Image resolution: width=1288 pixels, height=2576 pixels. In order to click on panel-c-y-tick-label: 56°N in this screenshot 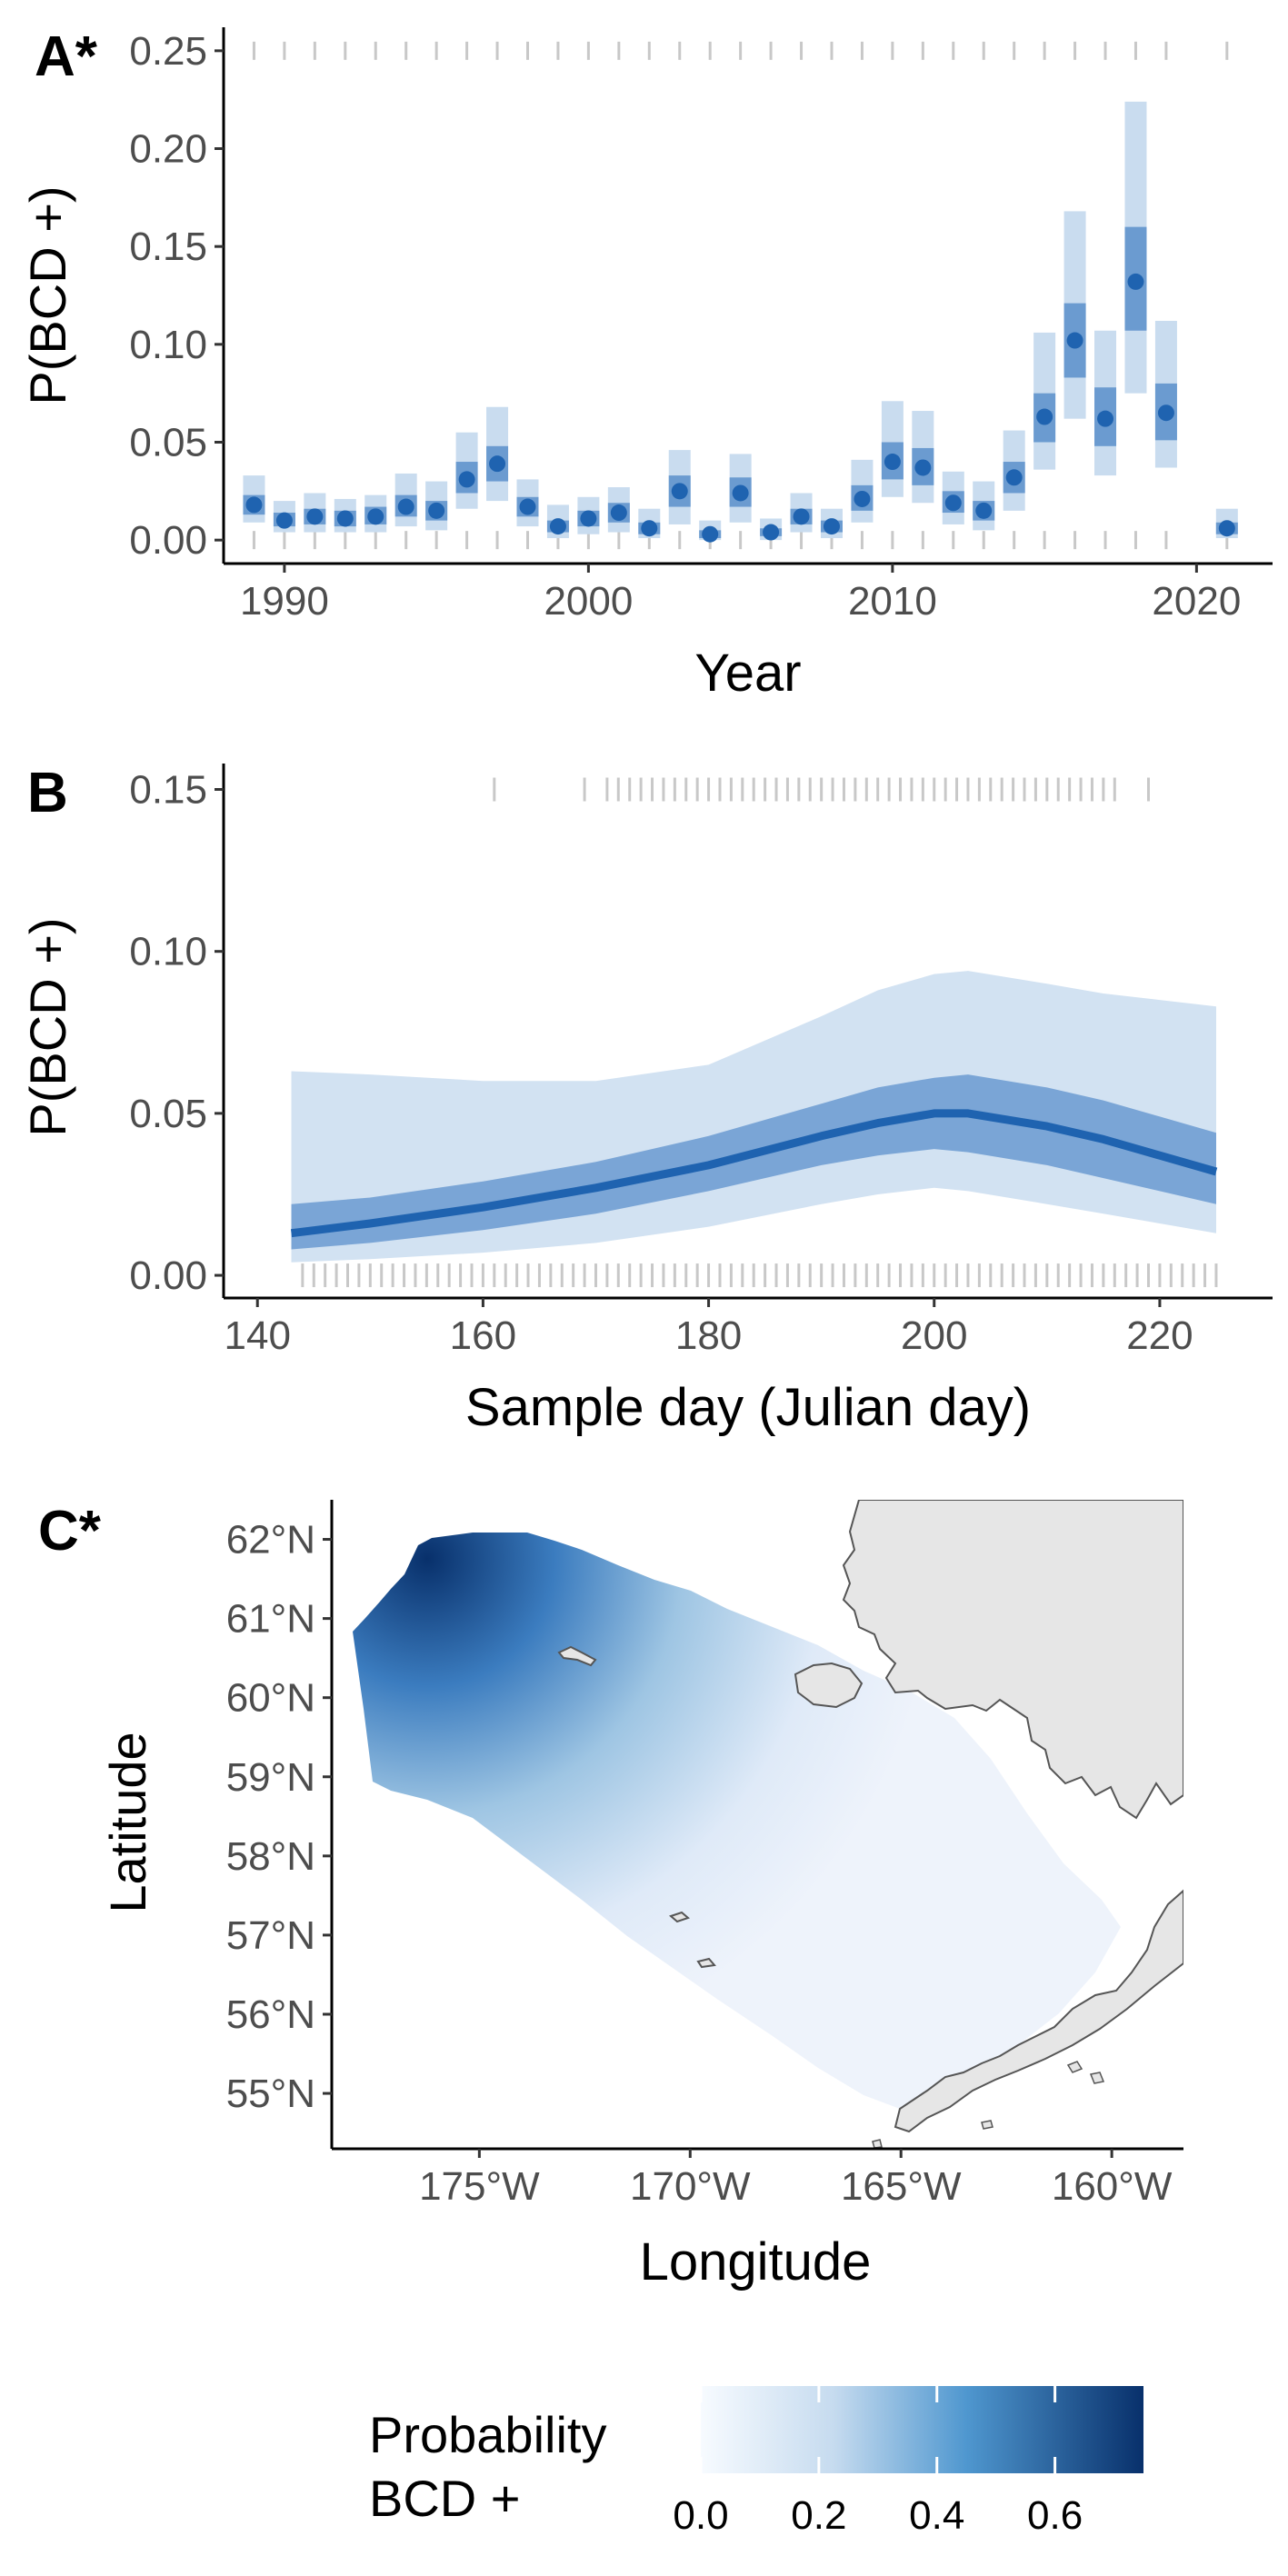, I will do `click(270, 2014)`.